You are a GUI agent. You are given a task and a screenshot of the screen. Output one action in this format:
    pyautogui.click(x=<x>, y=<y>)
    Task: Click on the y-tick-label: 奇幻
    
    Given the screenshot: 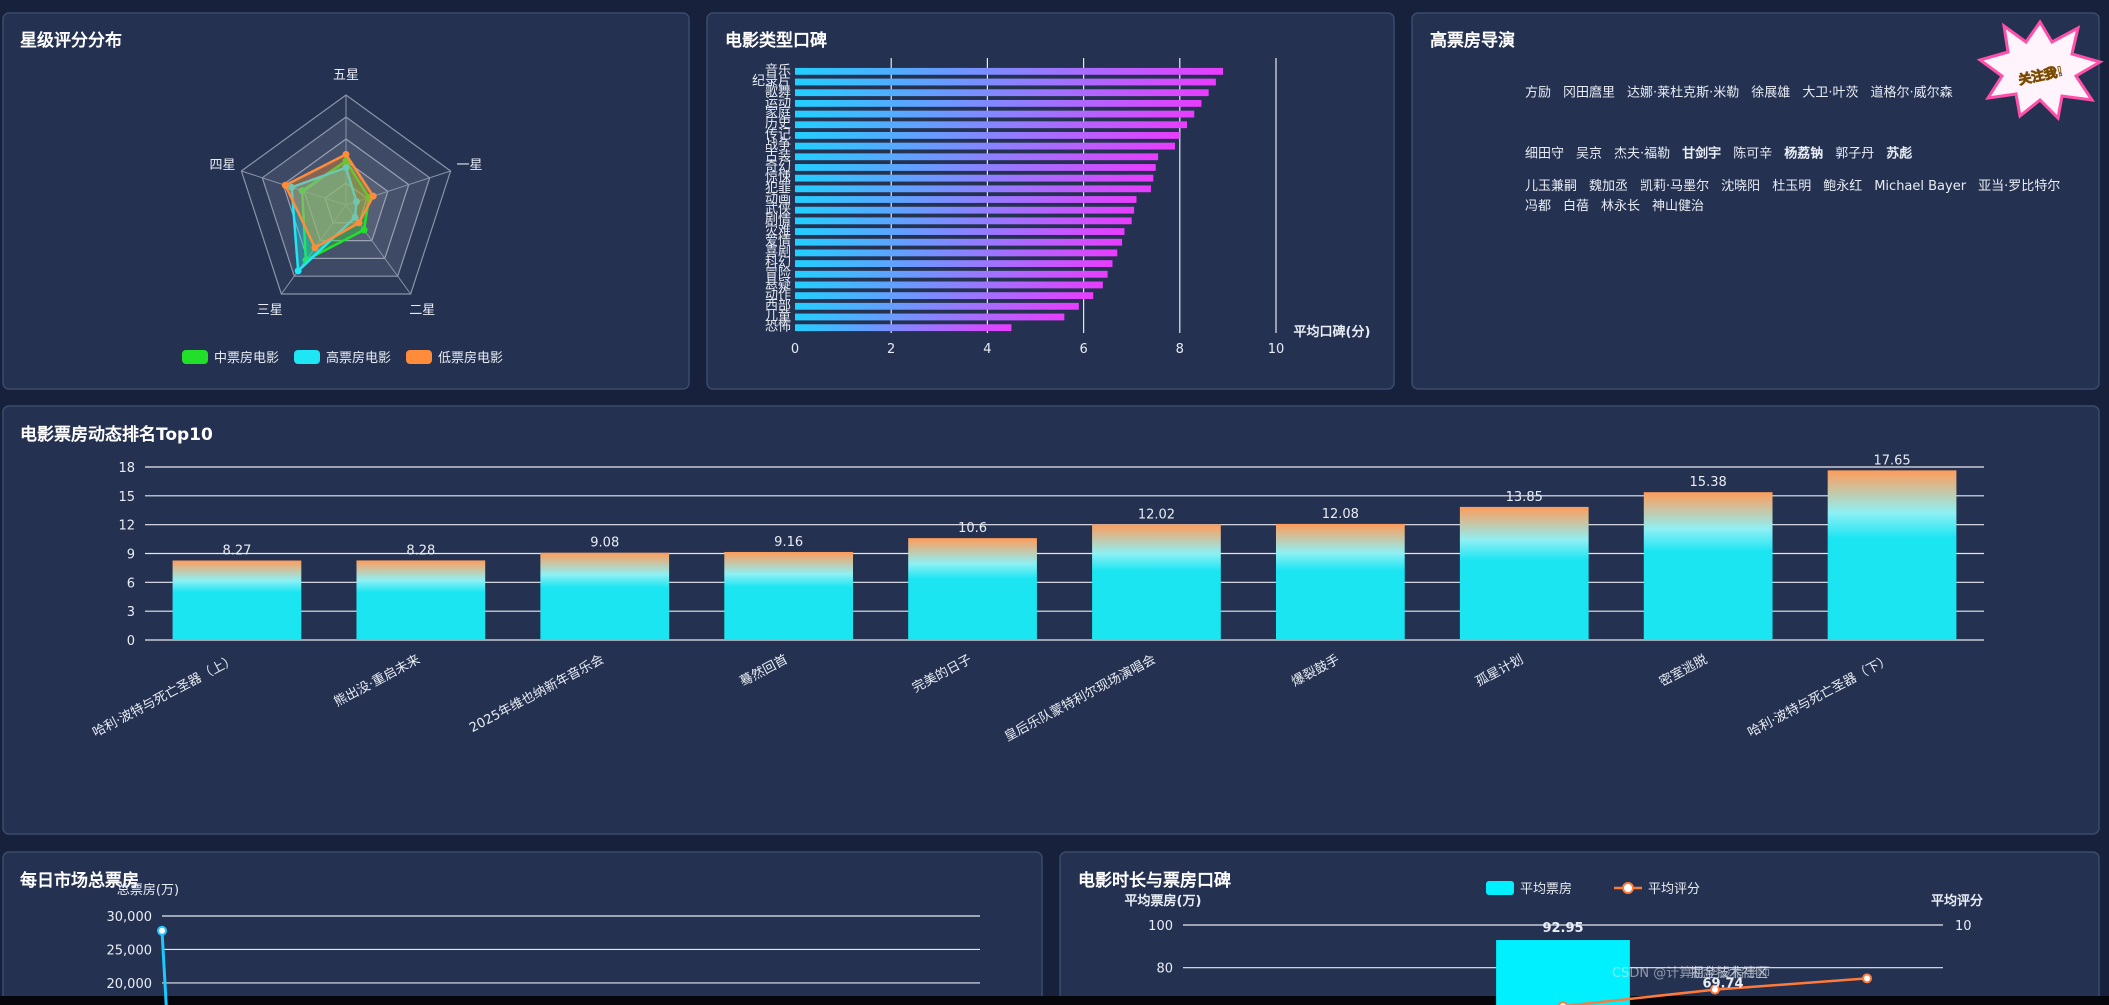 What is the action you would take?
    pyautogui.click(x=778, y=166)
    